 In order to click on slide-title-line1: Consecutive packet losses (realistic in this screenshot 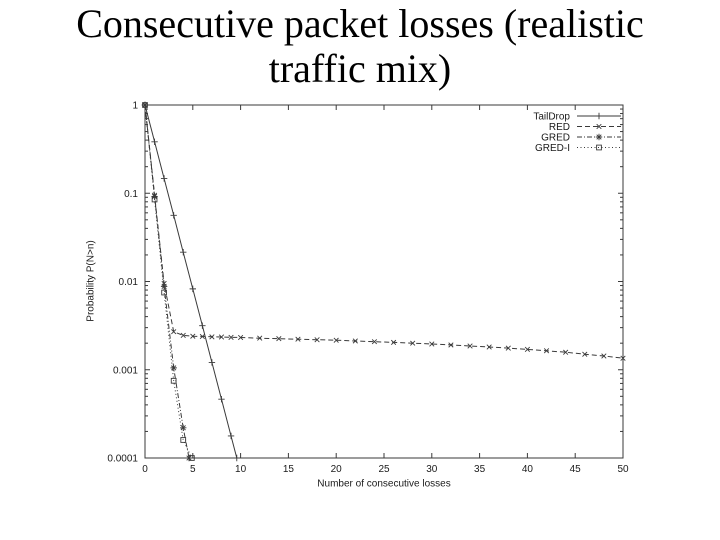, I will do `click(360, 23)`.